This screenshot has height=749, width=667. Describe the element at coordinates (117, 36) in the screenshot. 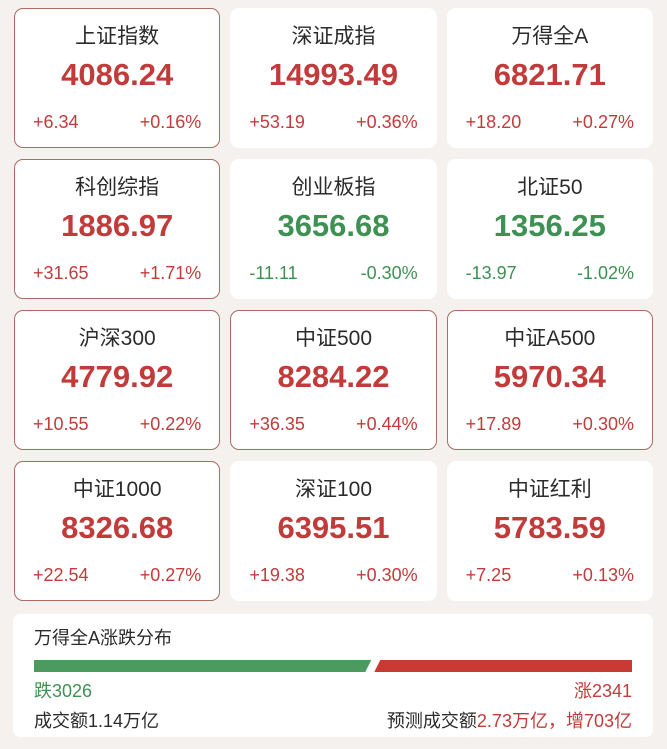

I see `index-name: 上证指数` at that location.